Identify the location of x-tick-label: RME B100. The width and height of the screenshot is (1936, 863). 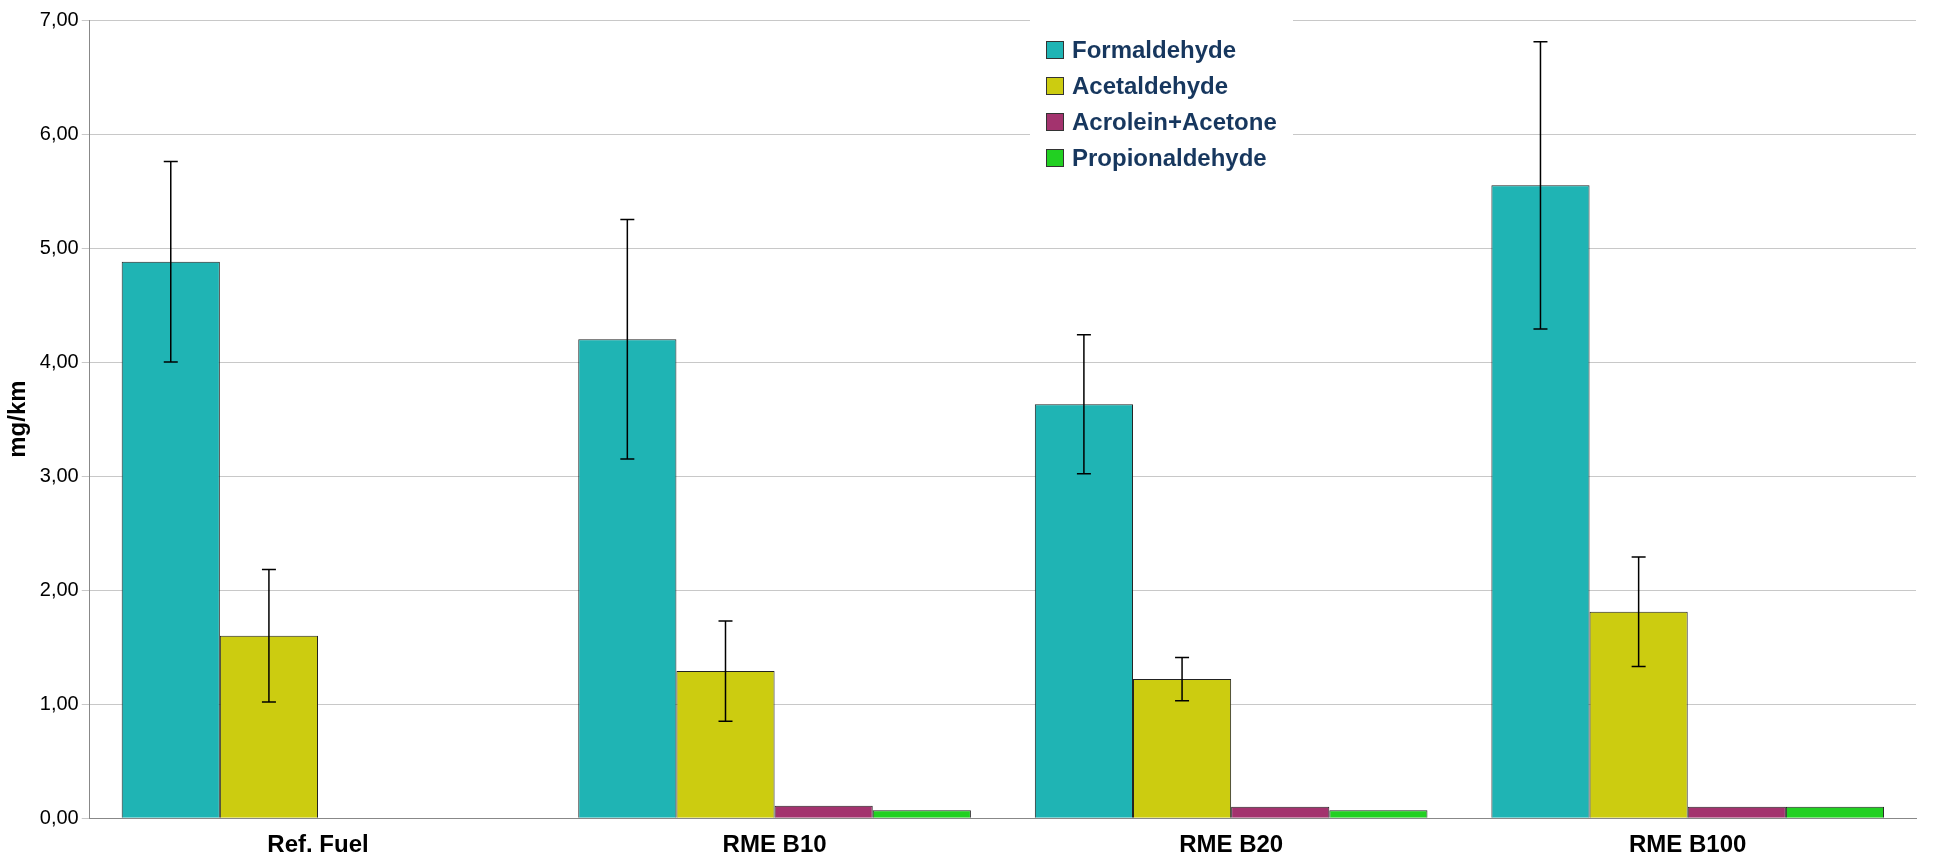
(1688, 844).